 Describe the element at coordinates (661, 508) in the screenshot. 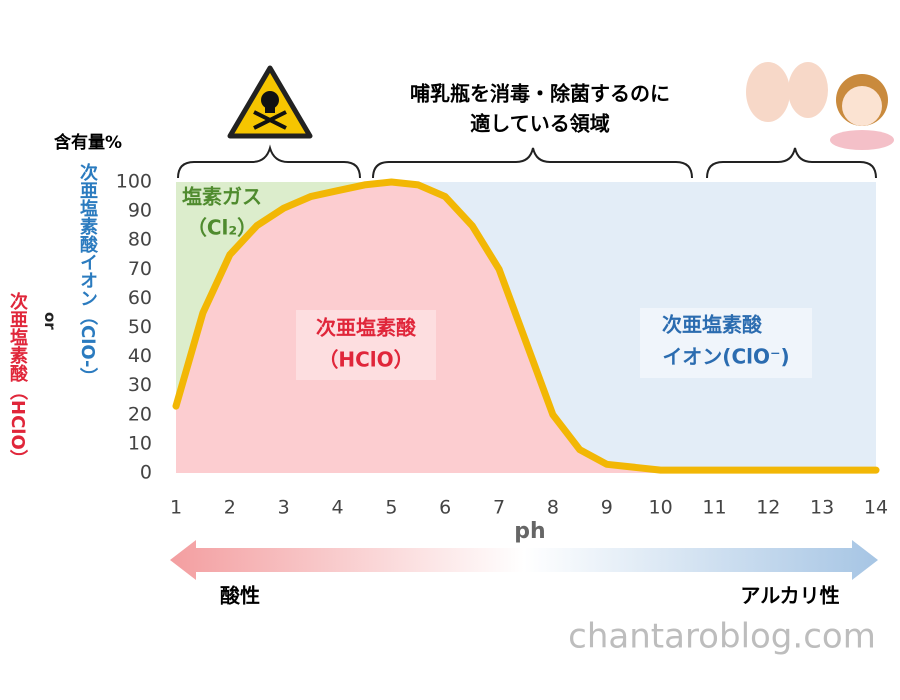

I see `x-tick-label: 10` at that location.